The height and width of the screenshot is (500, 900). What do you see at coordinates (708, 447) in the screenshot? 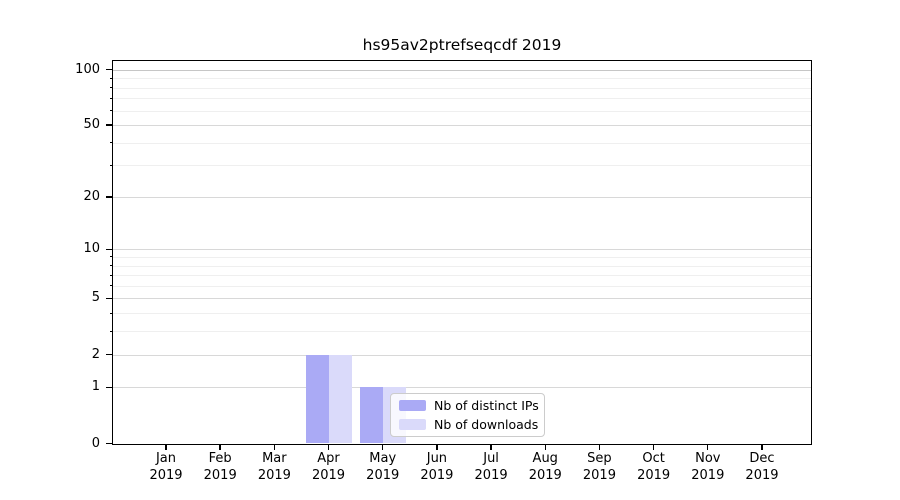
I see `x-tick-nov` at bounding box center [708, 447].